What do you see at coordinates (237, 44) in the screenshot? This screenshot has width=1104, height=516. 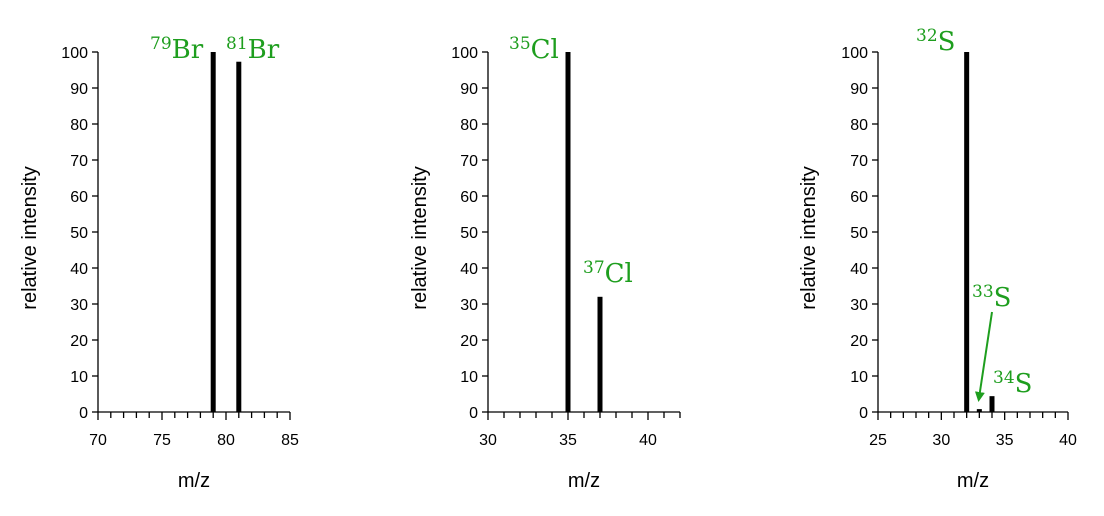 I see `isotope-mass-number: 81` at bounding box center [237, 44].